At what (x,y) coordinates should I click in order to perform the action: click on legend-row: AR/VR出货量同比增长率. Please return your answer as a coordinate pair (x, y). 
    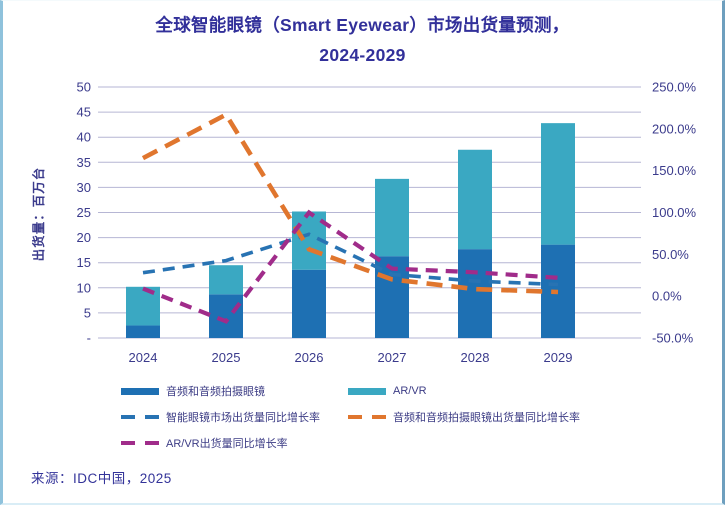
    Looking at the image, I should click on (406, 443).